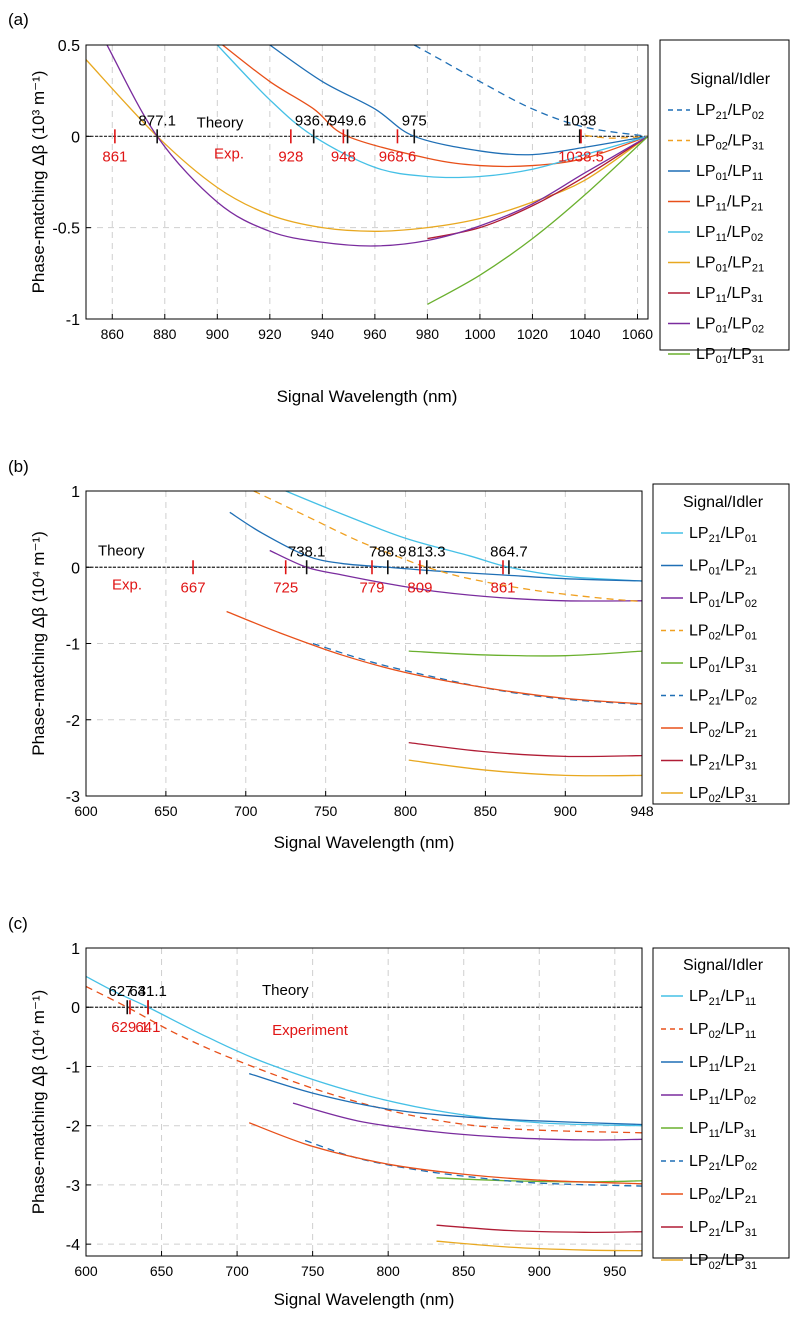 The height and width of the screenshot is (1319, 790). Describe the element at coordinates (722, 998) in the screenshot. I see `legend-entry-21-11: LP21/LP11` at that location.